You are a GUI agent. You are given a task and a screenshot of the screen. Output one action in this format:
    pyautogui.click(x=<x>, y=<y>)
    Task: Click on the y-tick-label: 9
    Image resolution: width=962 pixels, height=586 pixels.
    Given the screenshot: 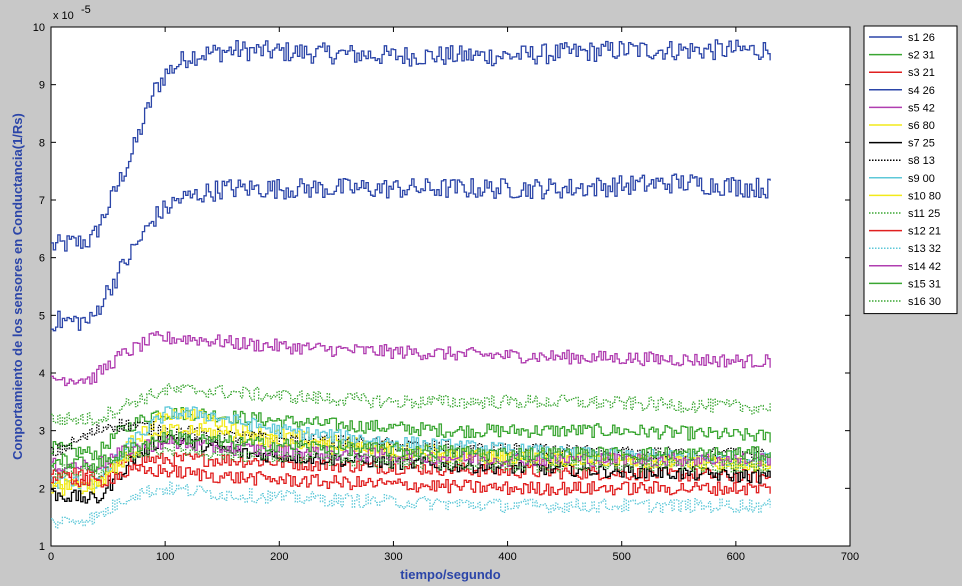 What is the action you would take?
    pyautogui.click(x=42, y=86)
    